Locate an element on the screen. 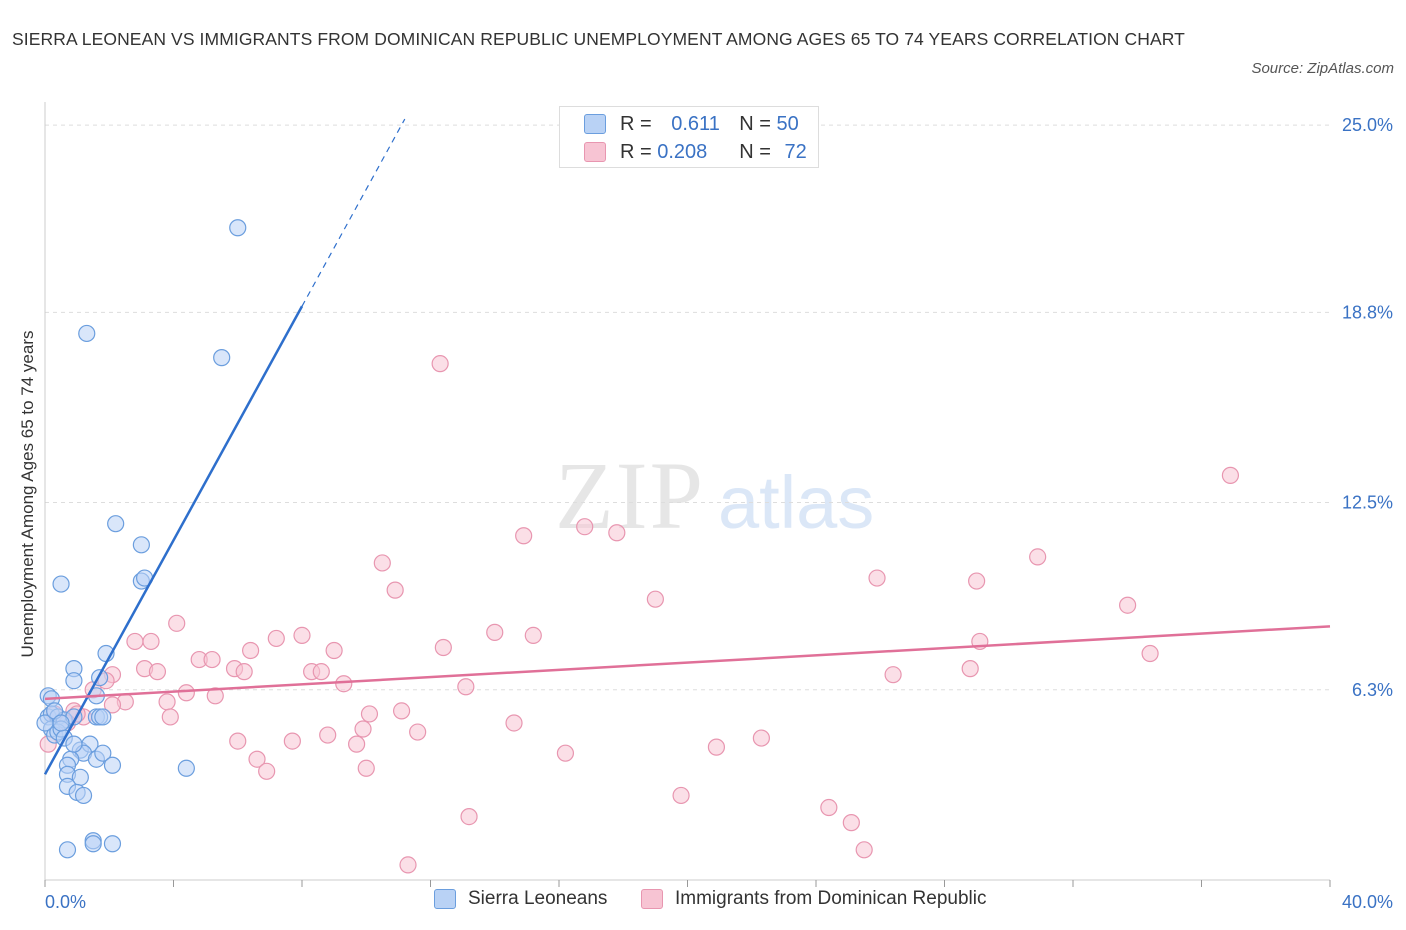 The image size is (1406, 930). x-tick-labels: 0.0% 40.0% is located at coordinates (719, 902).